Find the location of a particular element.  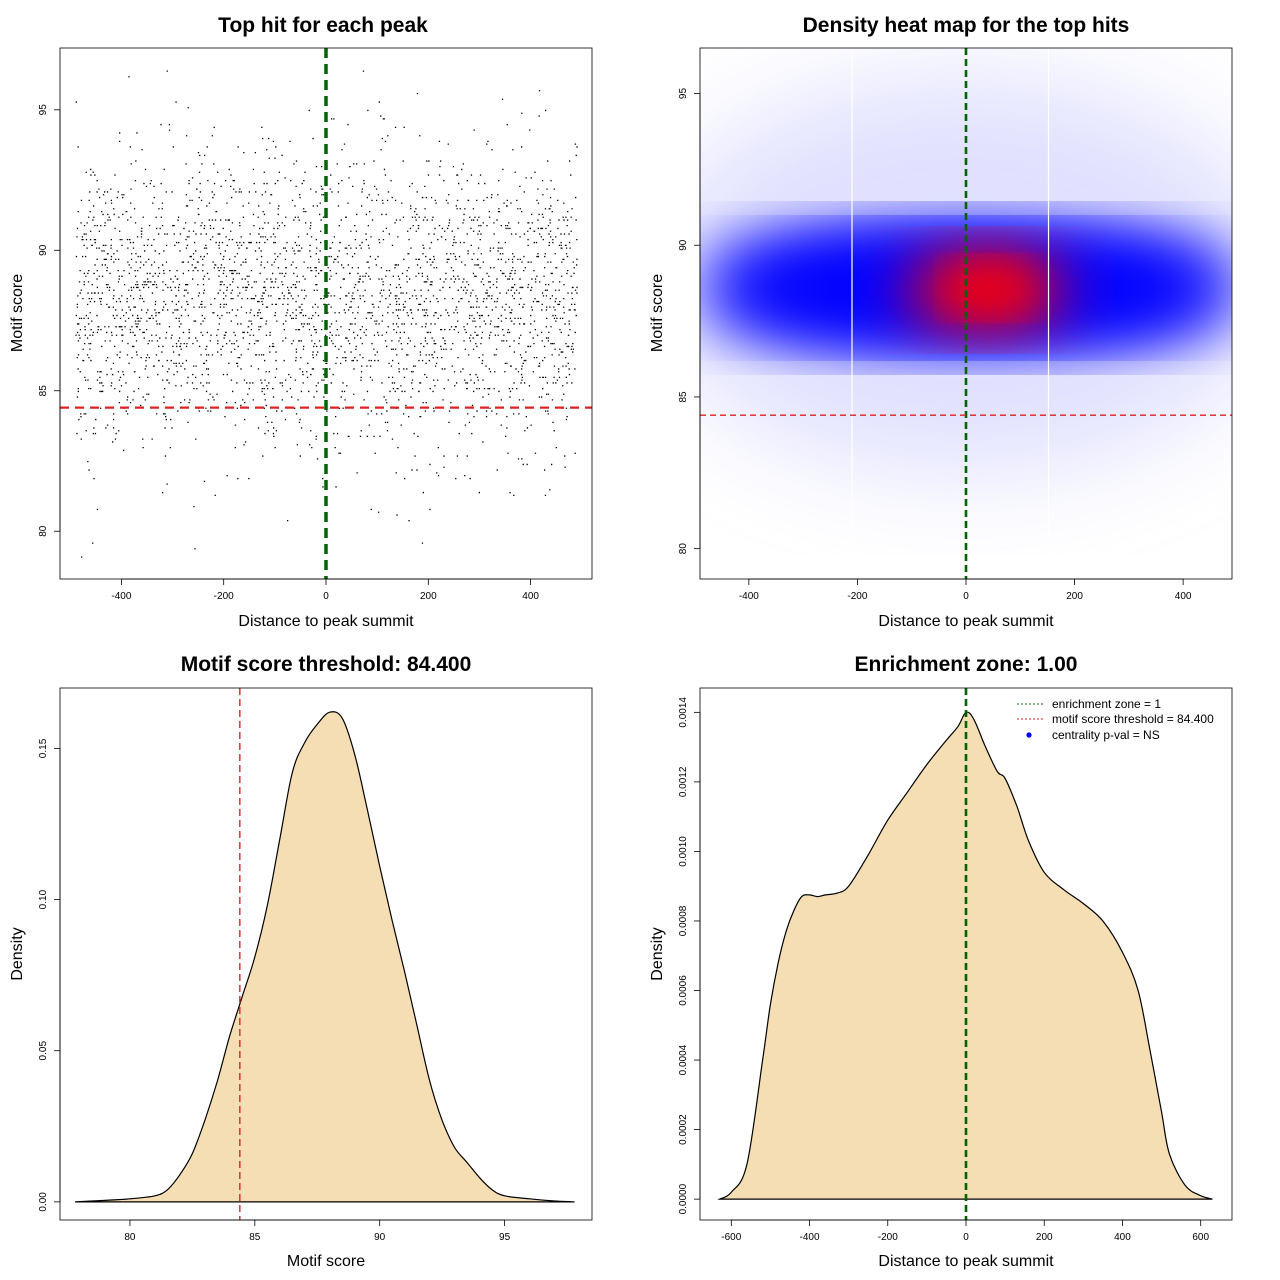

y-tick-label: 0.0008 is located at coordinates (683, 920).